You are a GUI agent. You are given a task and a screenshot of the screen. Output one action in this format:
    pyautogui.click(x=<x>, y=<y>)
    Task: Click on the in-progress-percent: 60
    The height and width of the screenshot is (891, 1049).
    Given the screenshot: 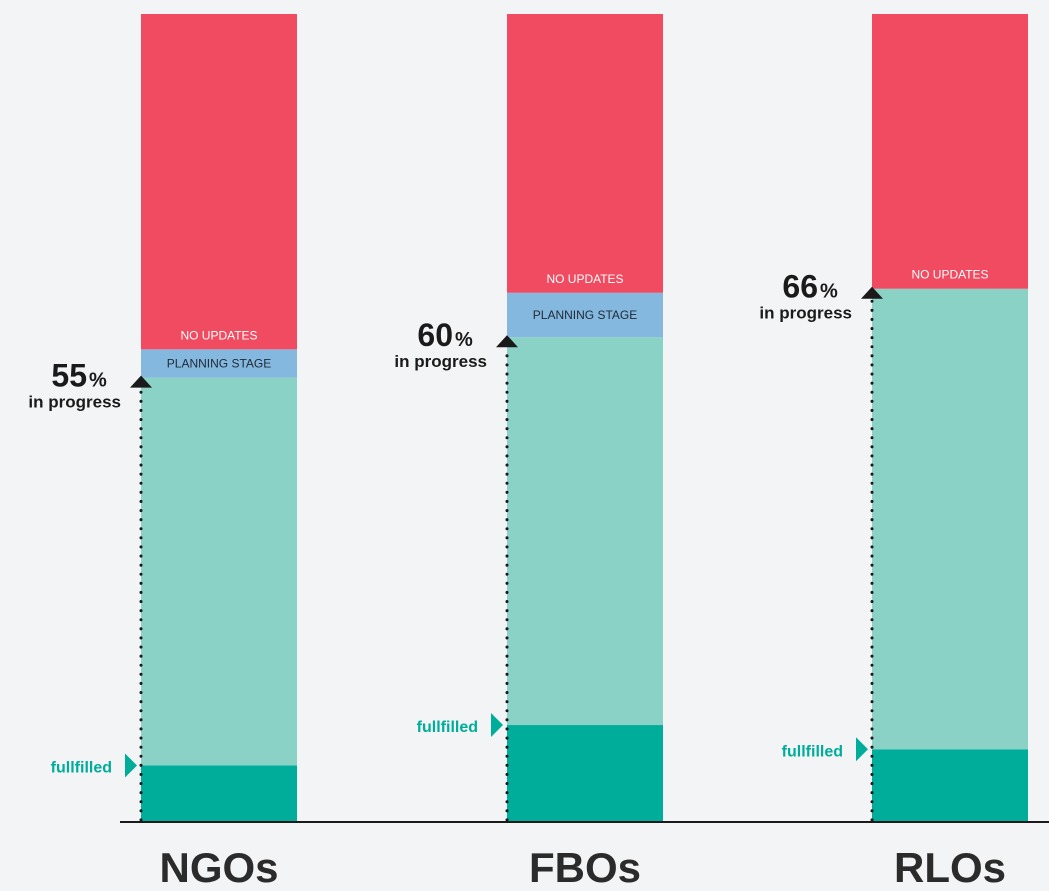 What is the action you would take?
    pyautogui.click(x=435, y=335)
    